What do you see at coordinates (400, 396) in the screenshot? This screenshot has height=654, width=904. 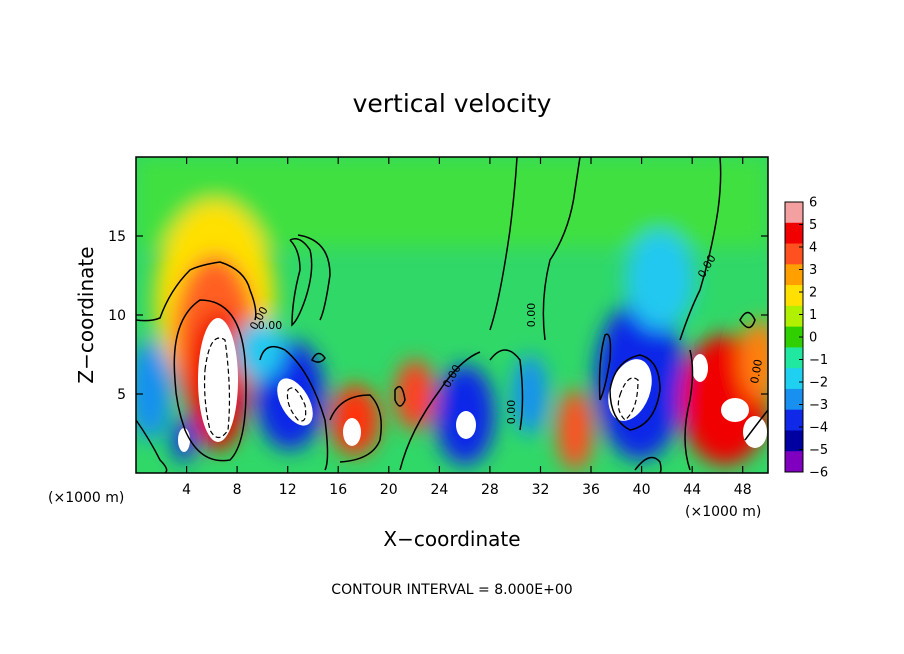 I see `contour-20km` at bounding box center [400, 396].